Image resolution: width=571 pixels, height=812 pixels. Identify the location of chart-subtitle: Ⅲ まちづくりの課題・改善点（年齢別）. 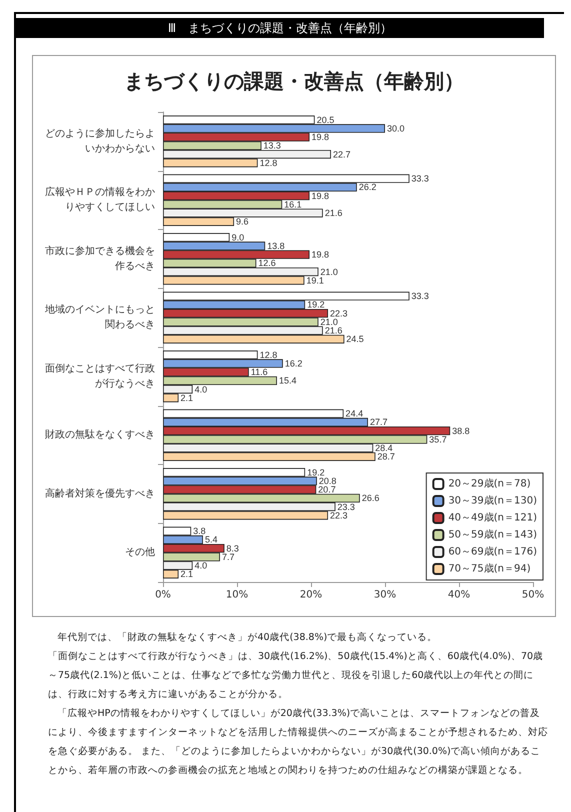
(280, 28).